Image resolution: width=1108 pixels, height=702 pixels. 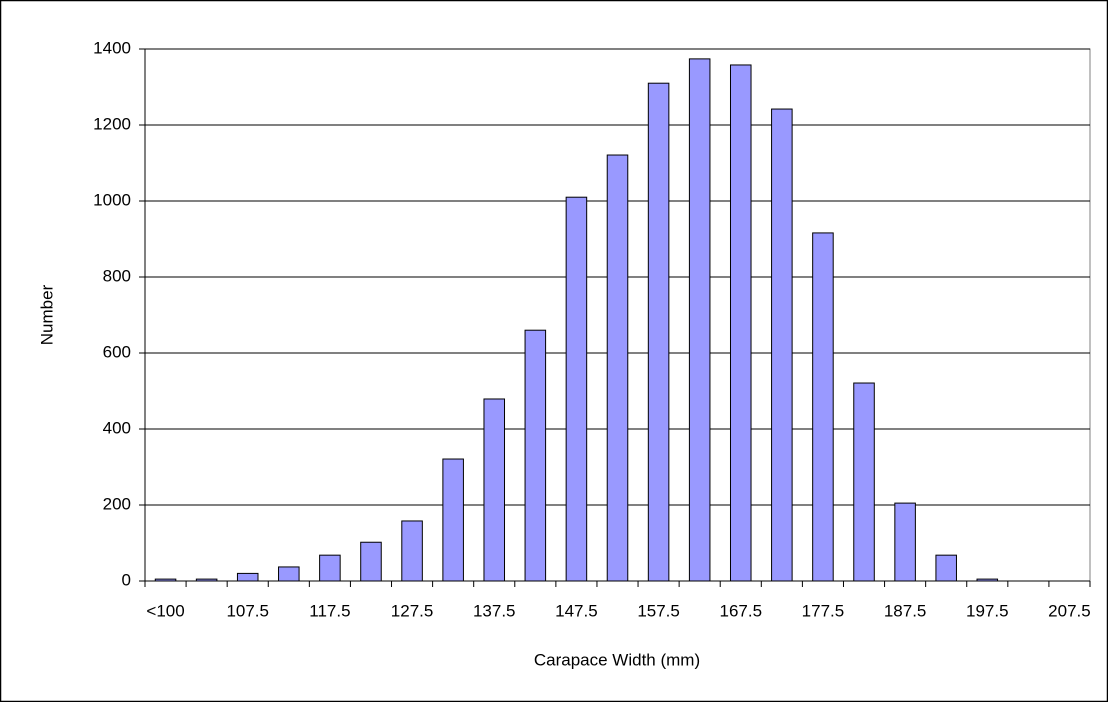 What do you see at coordinates (987, 610) in the screenshot?
I see `x-tick-label: 197.5` at bounding box center [987, 610].